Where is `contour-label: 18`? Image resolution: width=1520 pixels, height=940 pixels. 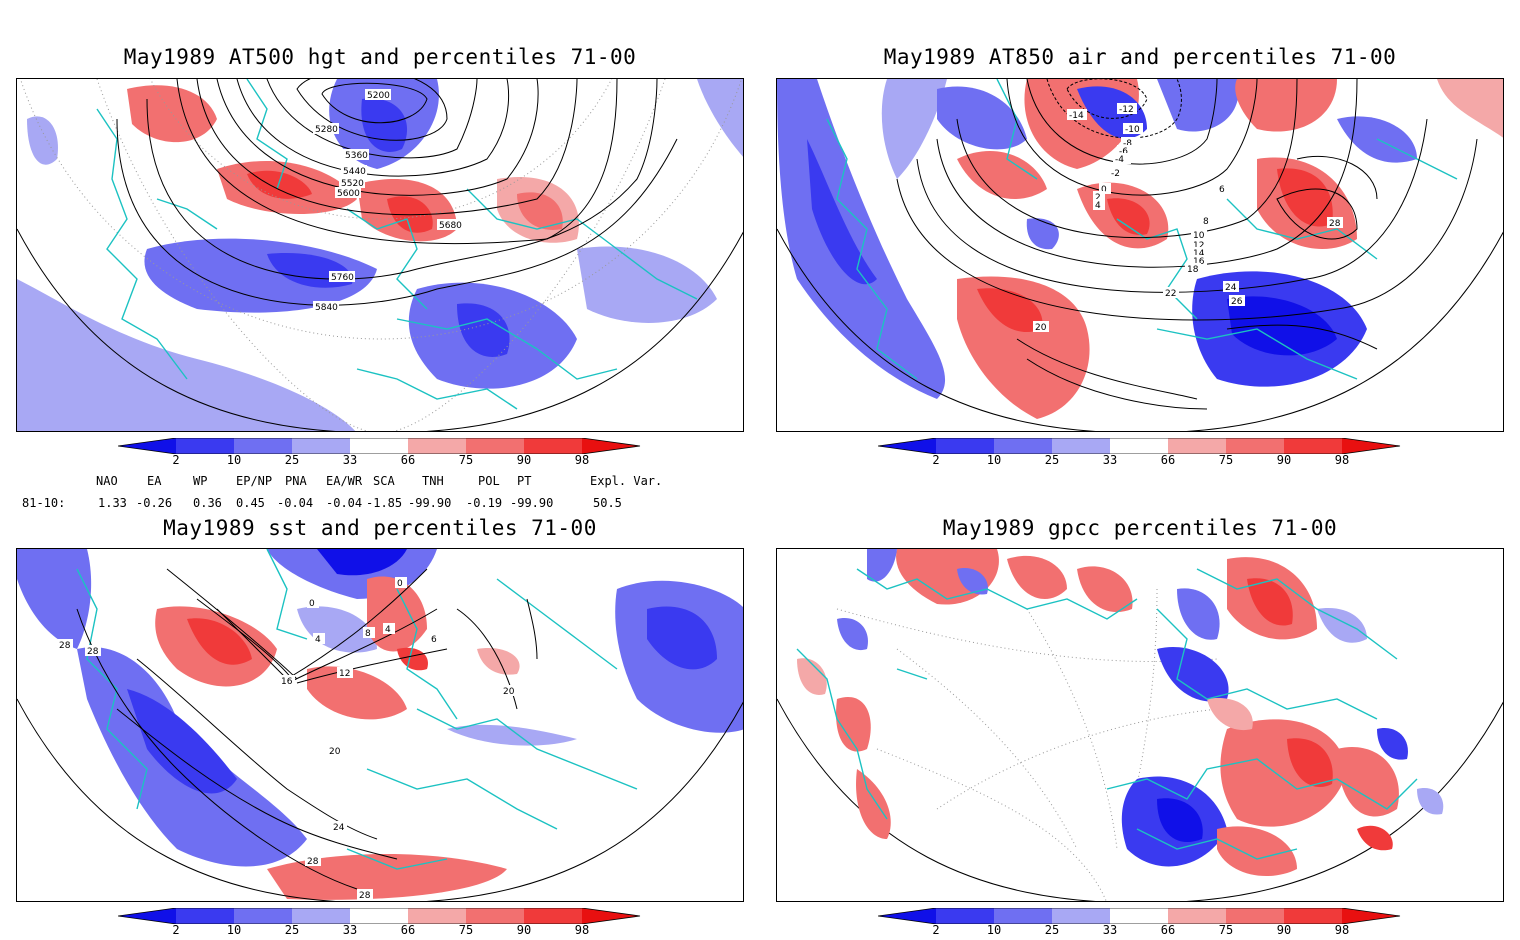 contour-label: 18 is located at coordinates (1193, 270).